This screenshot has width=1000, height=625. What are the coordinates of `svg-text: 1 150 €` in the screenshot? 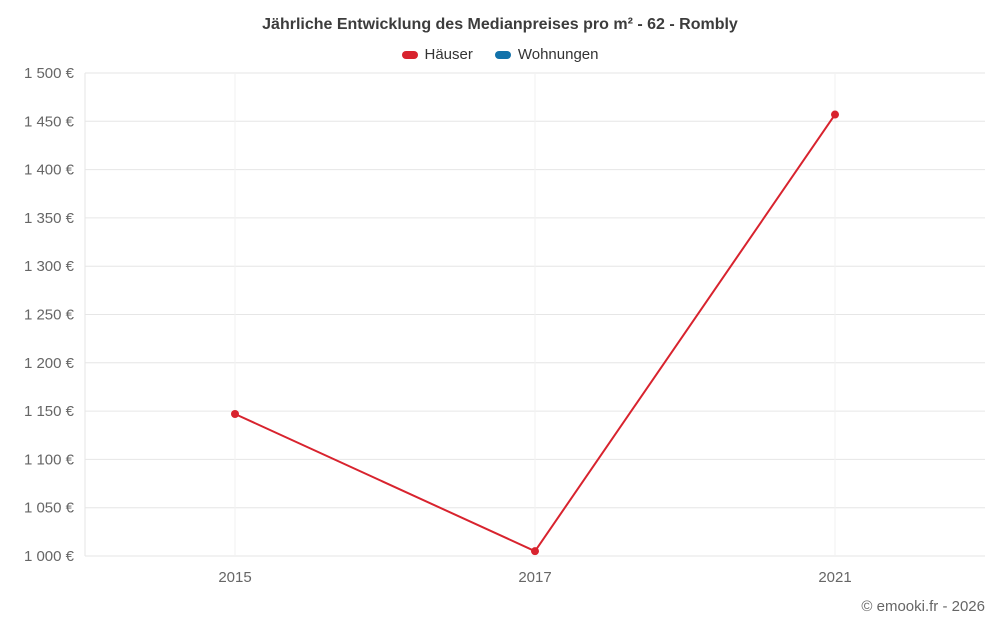 It's located at (49, 411).